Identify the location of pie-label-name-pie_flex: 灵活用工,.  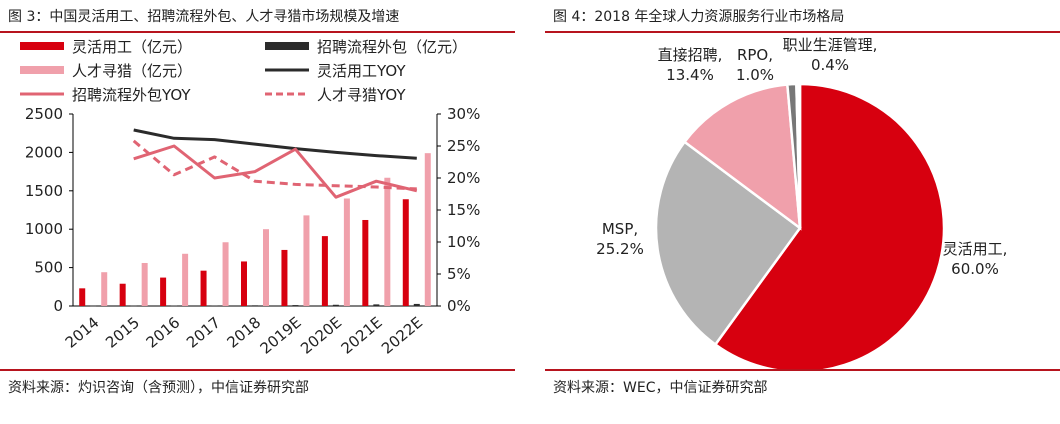
(975, 249).